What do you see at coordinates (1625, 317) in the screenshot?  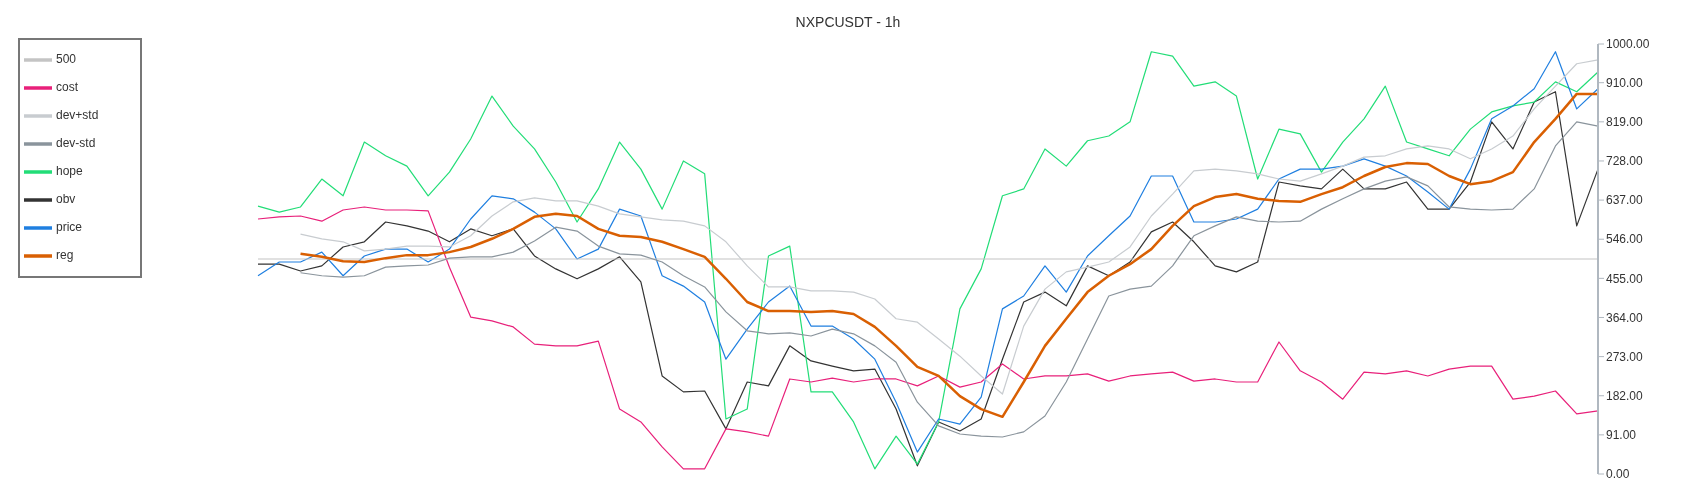 I see `y-tick-label: 364.00` at bounding box center [1625, 317].